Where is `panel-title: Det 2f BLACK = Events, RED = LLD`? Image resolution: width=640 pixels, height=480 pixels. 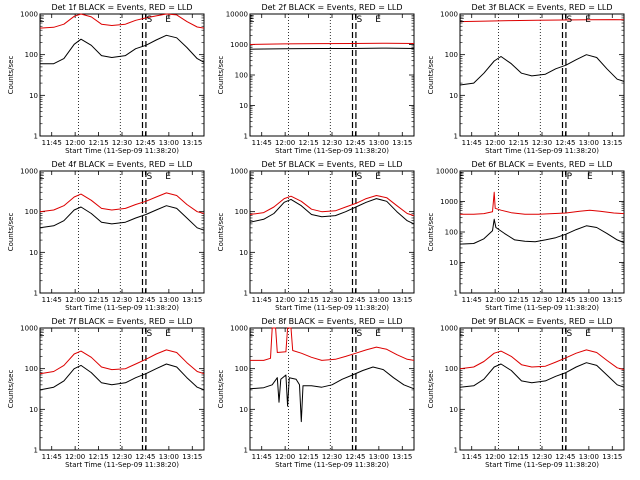
panel-title: Det 2f BLACK = Events, RED = LLD is located at coordinates (331, 7).